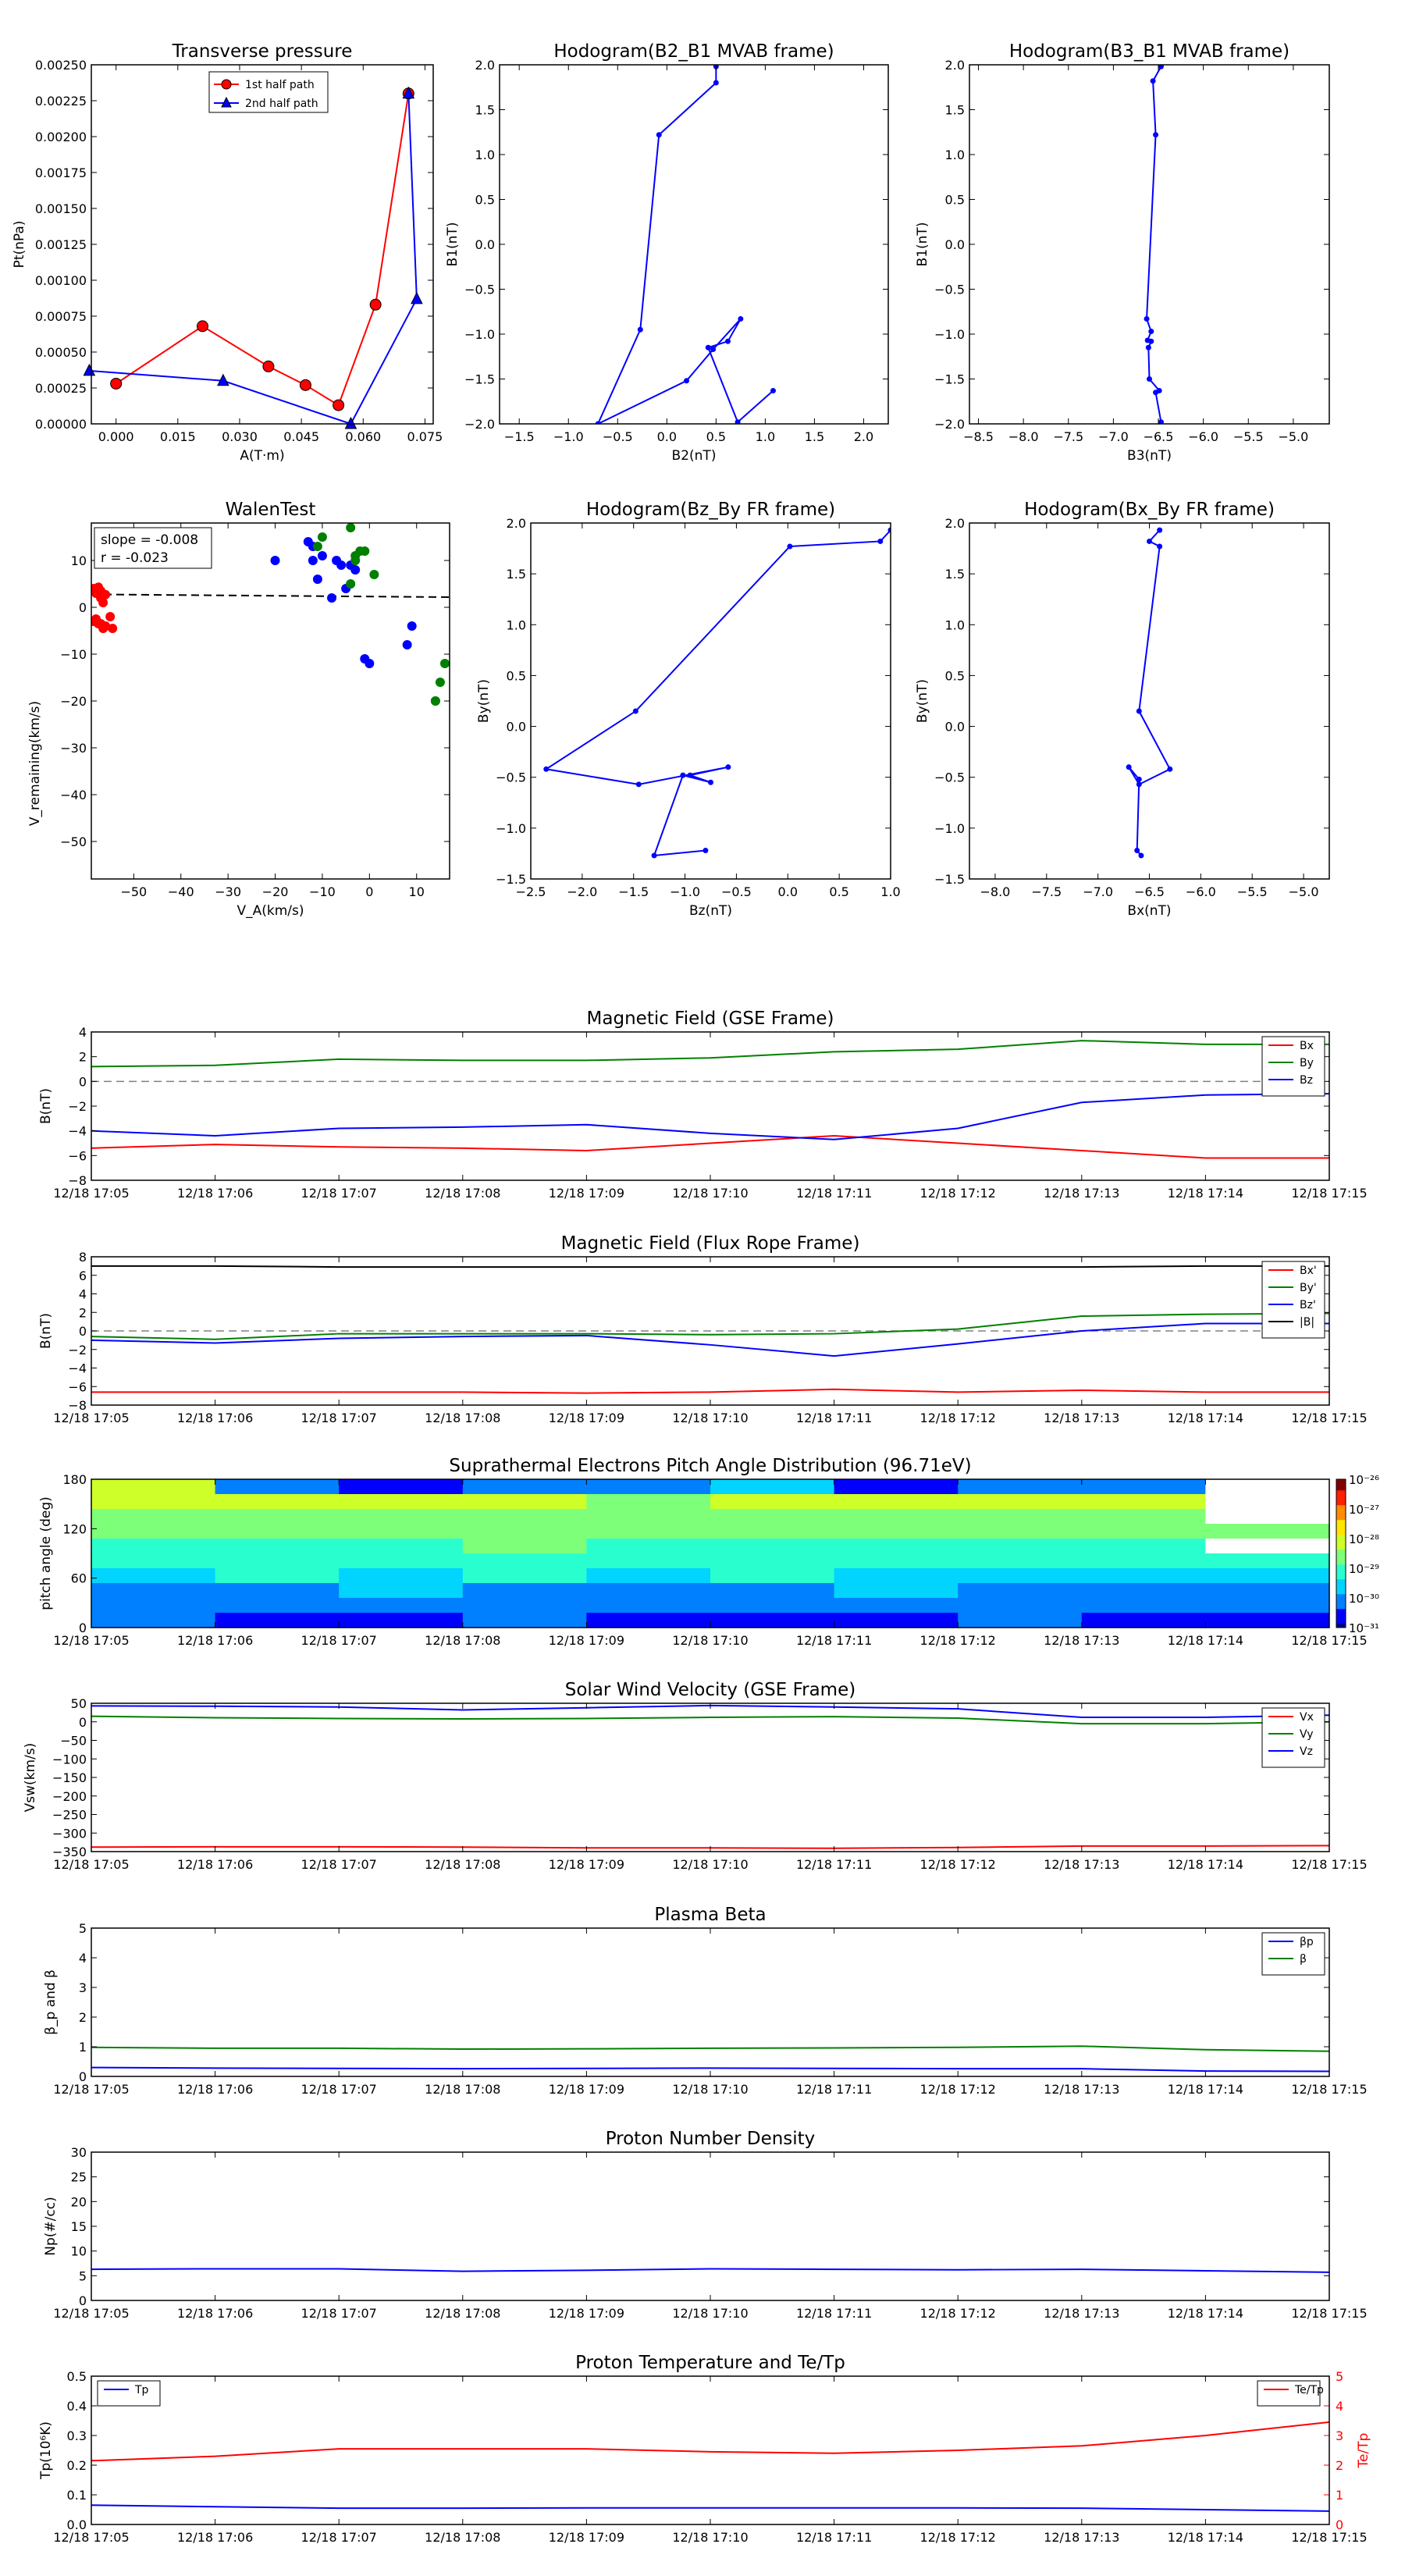 The image size is (1405, 2576). Describe the element at coordinates (511, 777) in the screenshot. I see `h3-ytick-label: −0.5` at that location.